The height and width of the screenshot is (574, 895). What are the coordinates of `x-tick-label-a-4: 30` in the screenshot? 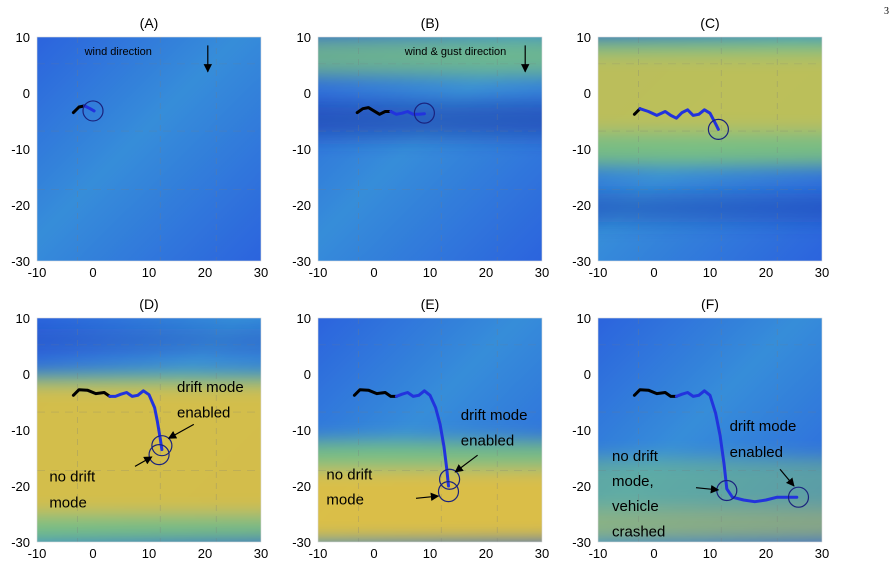 It's located at (261, 272).